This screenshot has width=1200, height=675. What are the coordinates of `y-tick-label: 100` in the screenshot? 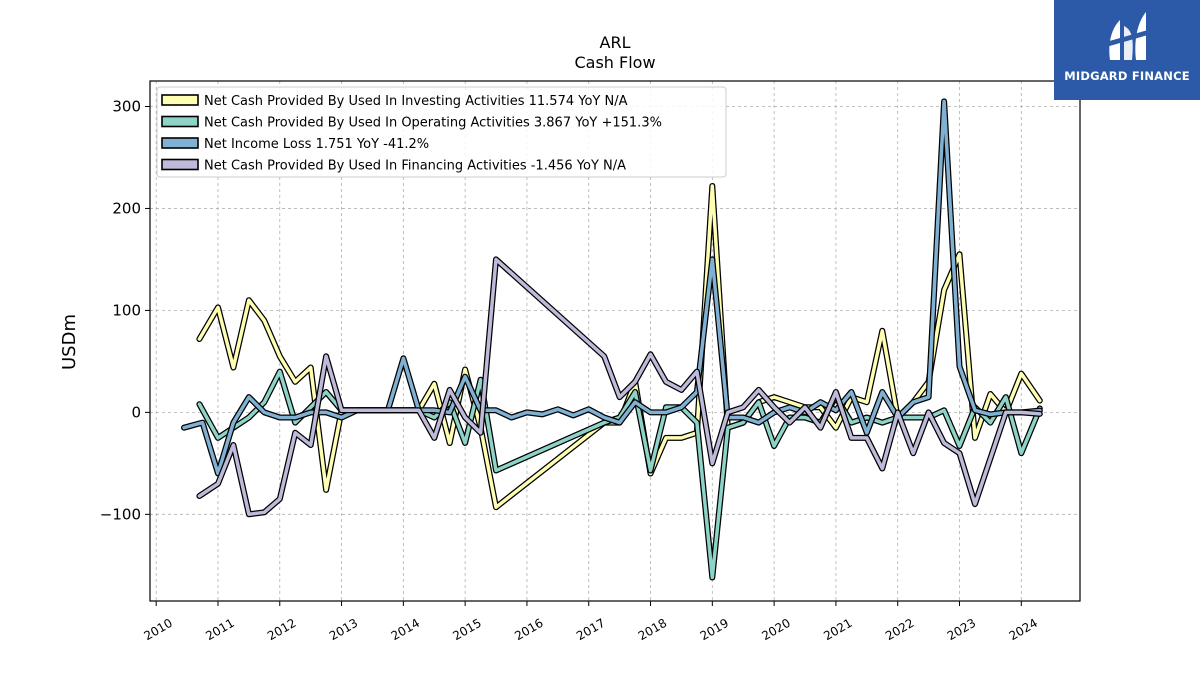 It's located at (126, 310).